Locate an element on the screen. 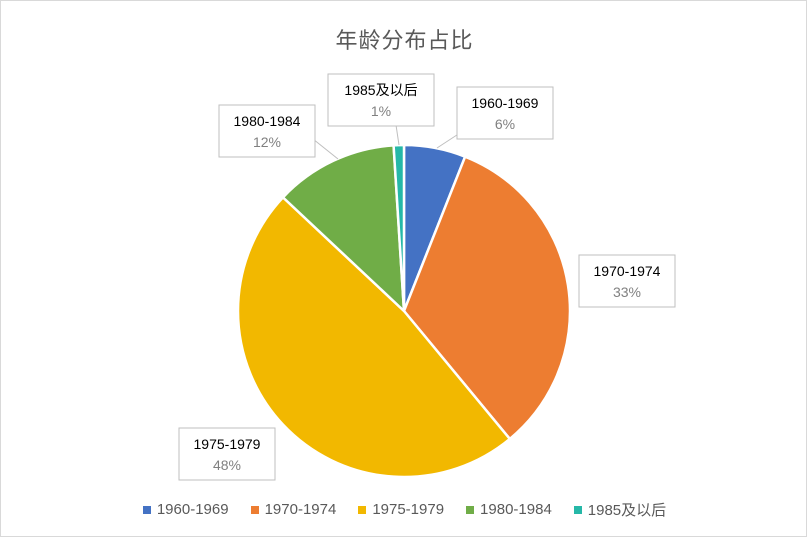 The image size is (807, 537). chart-title: 年龄分布占比 is located at coordinates (404, 41).